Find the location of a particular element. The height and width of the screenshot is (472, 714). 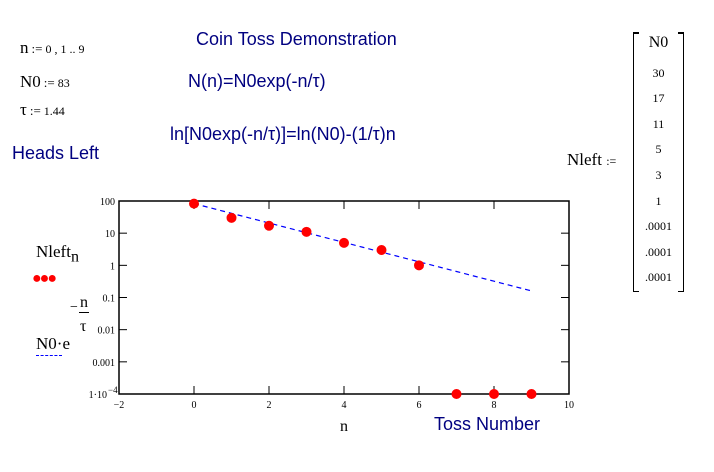

y-tick-exponent: −4 is located at coordinates (113, 390).